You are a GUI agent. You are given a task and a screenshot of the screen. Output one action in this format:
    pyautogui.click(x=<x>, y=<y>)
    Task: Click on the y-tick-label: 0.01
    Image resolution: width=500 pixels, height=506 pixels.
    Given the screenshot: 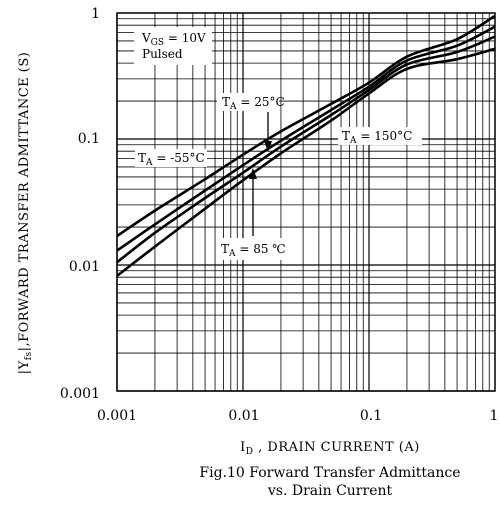 What is the action you would take?
    pyautogui.click(x=84, y=267)
    